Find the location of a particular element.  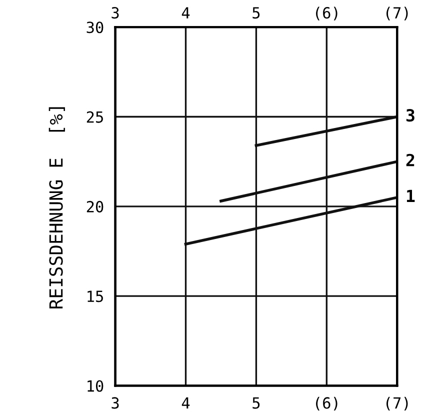

x2-tick-label: (6) is located at coordinates (327, 403).